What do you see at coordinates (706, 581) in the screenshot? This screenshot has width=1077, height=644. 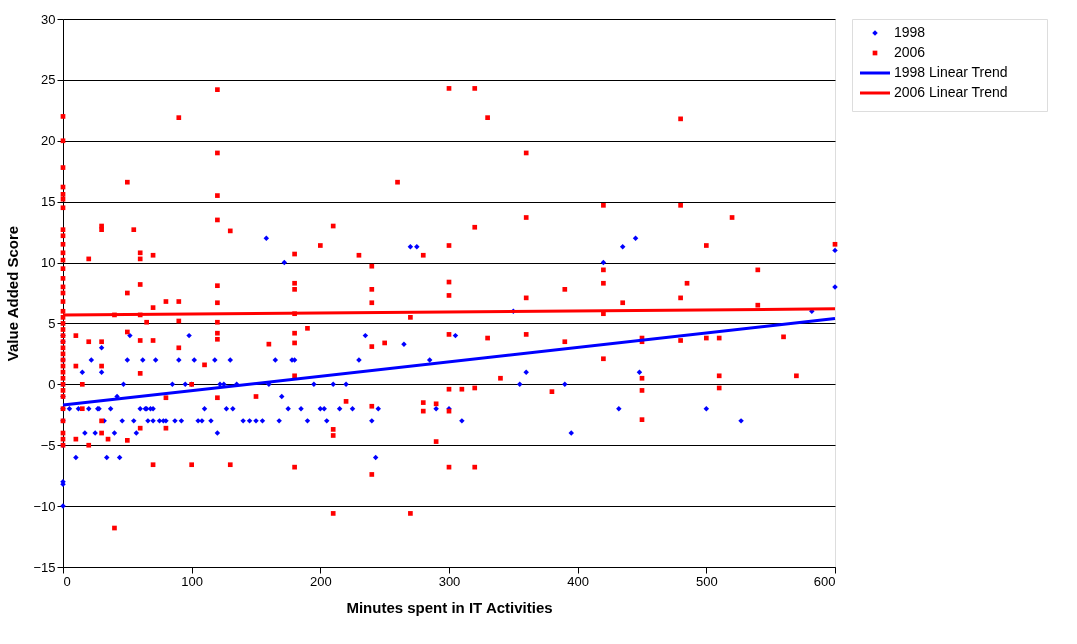 I see `x-tick-label: 500` at bounding box center [706, 581].